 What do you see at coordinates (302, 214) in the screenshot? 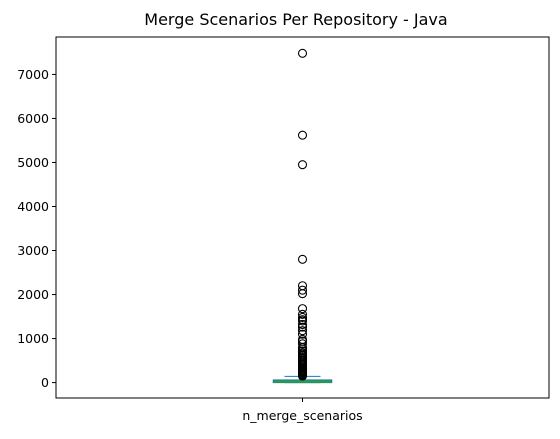
I see `outliers` at bounding box center [302, 214].